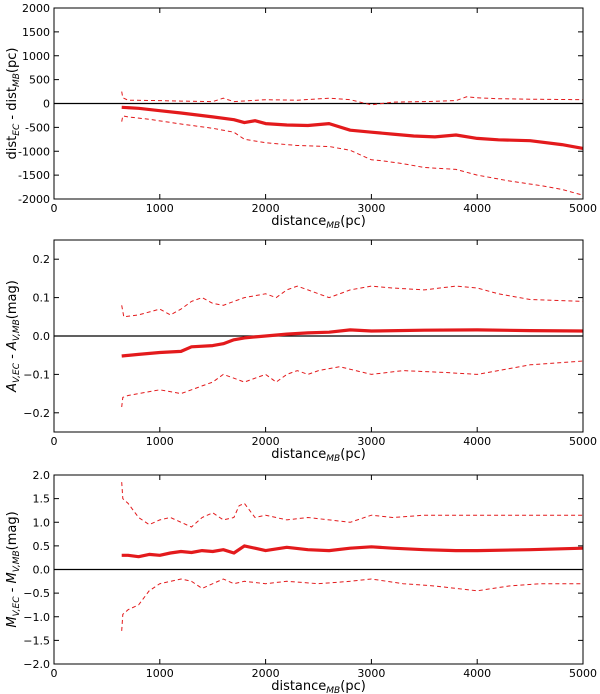  Describe the element at coordinates (42, 499) in the screenshot. I see `y-tick-label: 1.5` at that location.